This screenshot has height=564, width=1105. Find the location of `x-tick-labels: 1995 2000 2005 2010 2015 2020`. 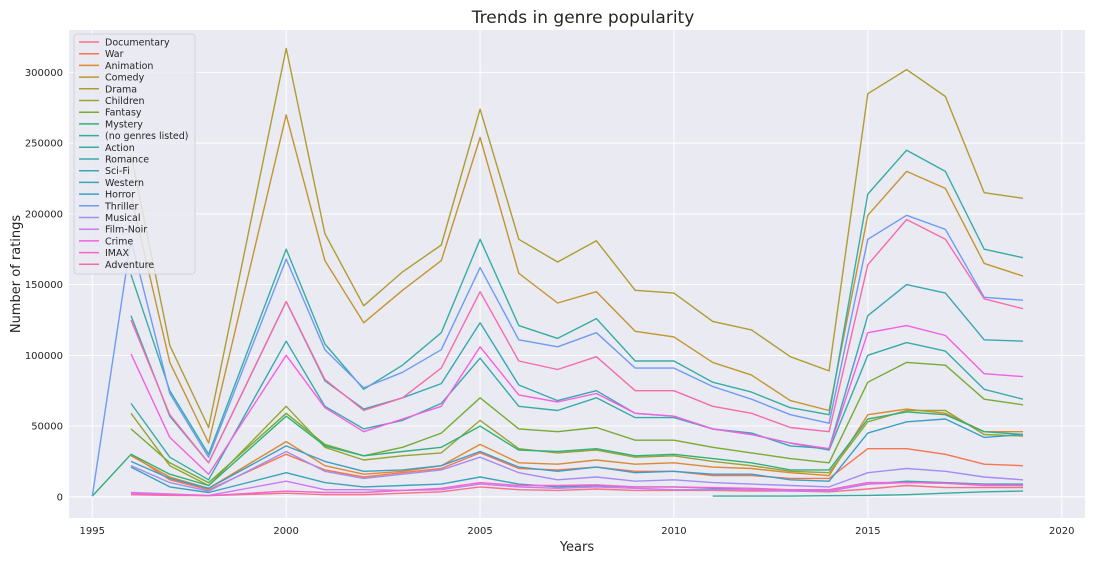

x-tick-labels: 1995 2000 2005 2010 2015 2020 is located at coordinates (577, 531).